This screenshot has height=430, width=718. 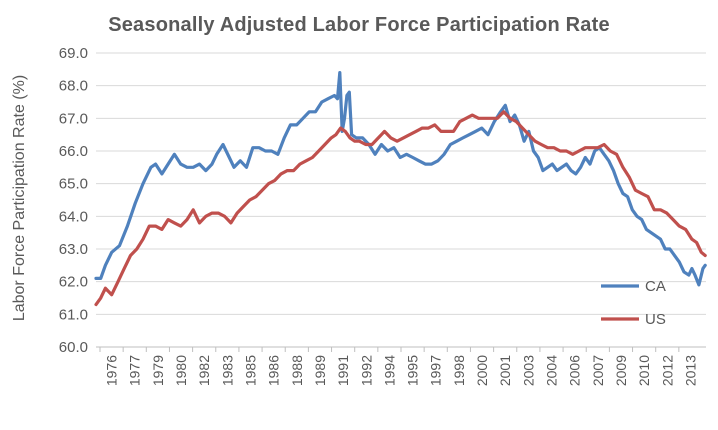 What do you see at coordinates (274, 370) in the screenshot?
I see `x-tick-label: 1986` at bounding box center [274, 370].